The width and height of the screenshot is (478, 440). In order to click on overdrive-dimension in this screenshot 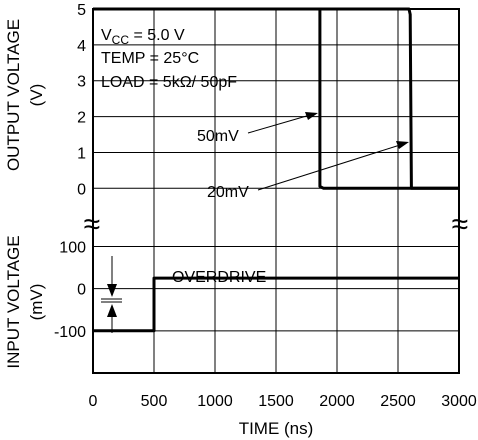, I will do `click(111, 294)`.